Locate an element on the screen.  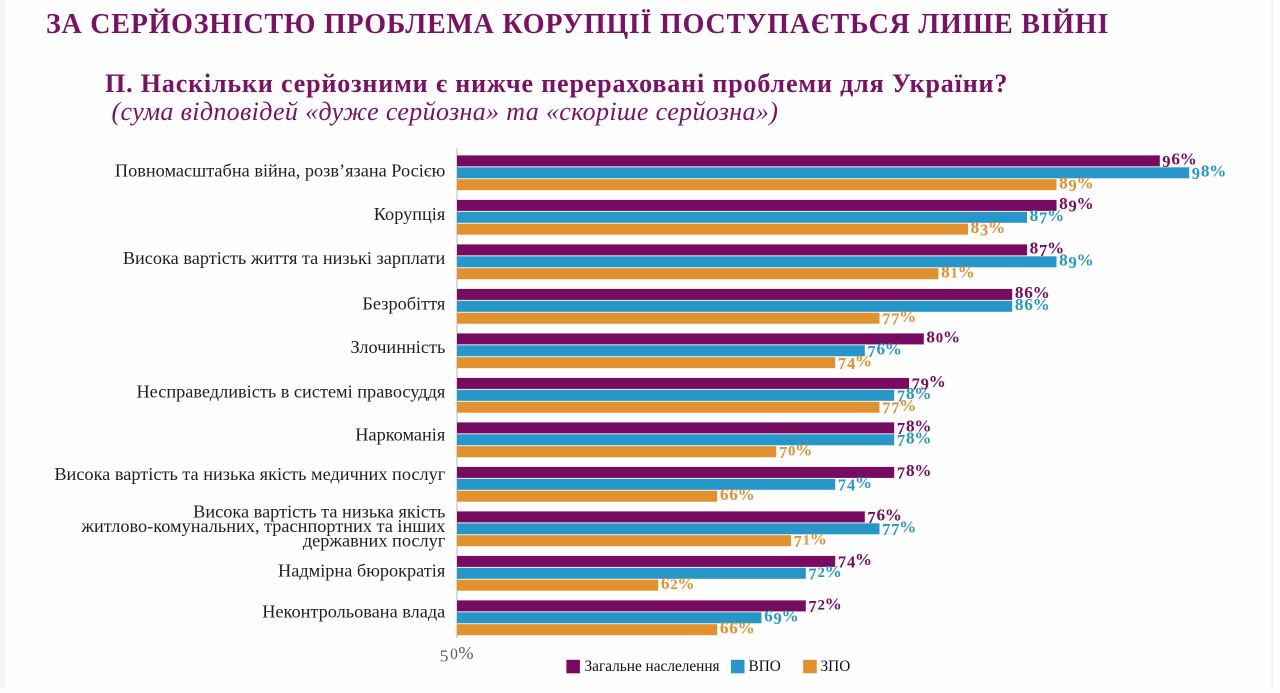
svg-text:Несправедливість в системі пра: Несправедливість в системі правосуддя is located at coordinates (290, 392).